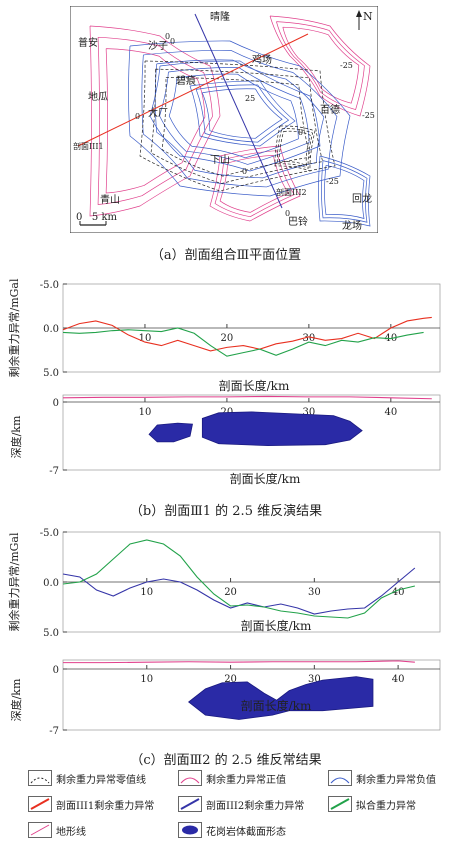 This screenshot has height=844, width=452. I want to click on caption-c: （c）剖面Ⅲ2 的 2.5 维反常结果, so click(226, 760).